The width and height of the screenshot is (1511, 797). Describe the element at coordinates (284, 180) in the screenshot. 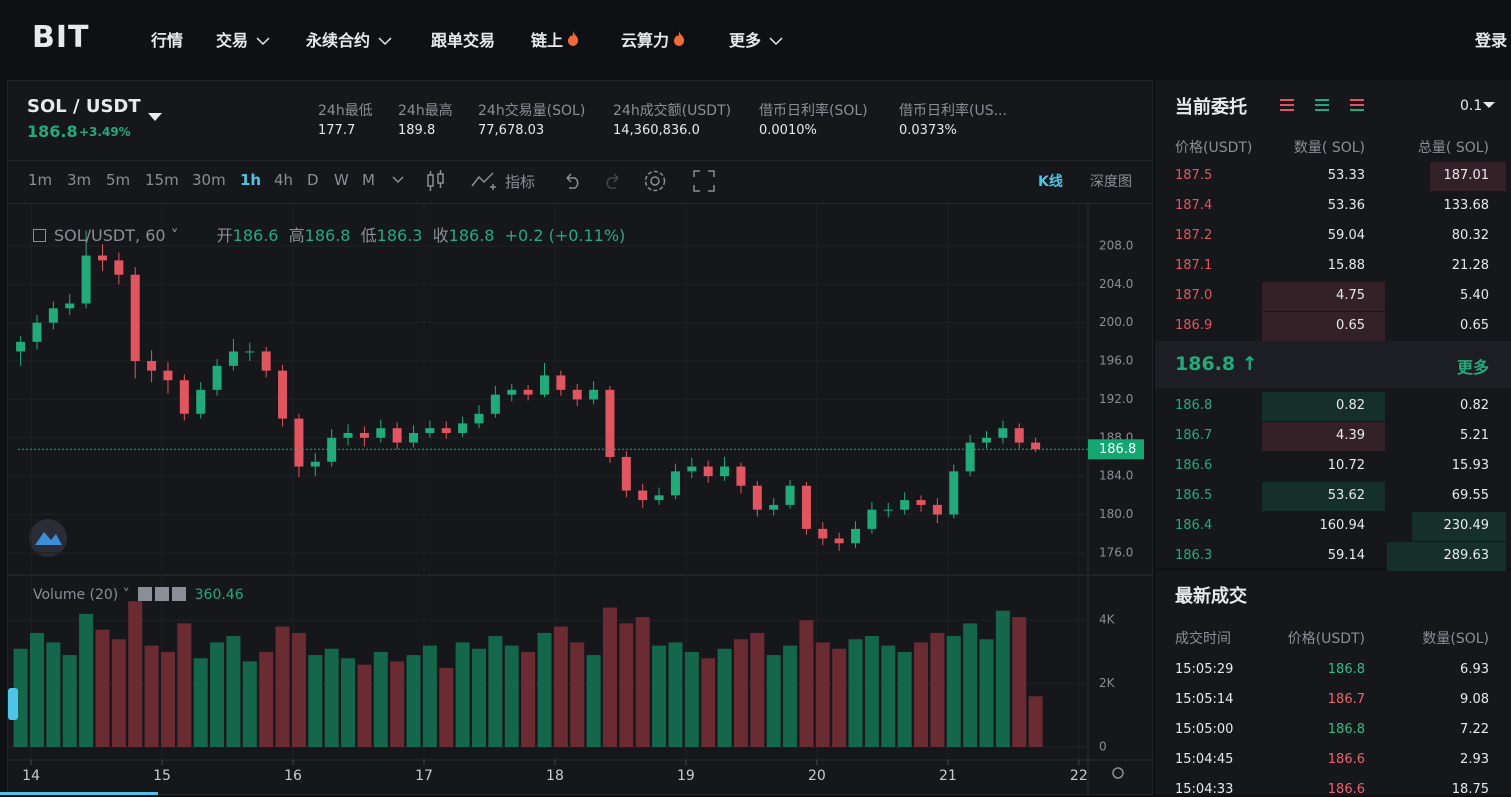

I see `interval: 4h` at that location.